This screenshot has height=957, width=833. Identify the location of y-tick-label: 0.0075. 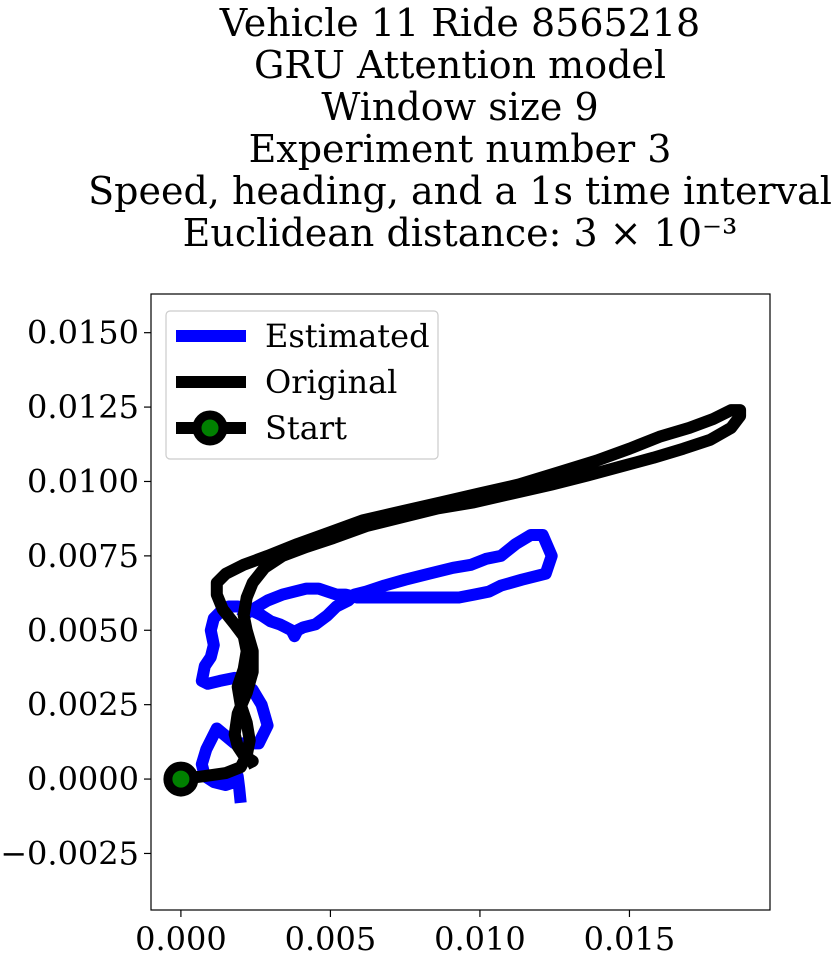
(83, 556).